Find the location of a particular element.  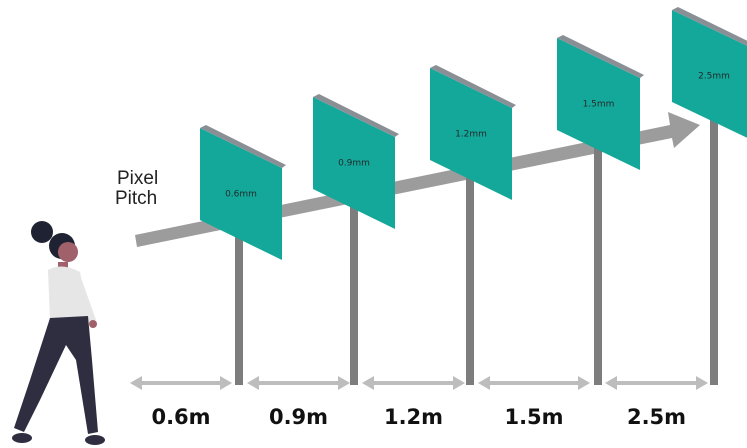

distance-label: 1.2m is located at coordinates (413, 417).